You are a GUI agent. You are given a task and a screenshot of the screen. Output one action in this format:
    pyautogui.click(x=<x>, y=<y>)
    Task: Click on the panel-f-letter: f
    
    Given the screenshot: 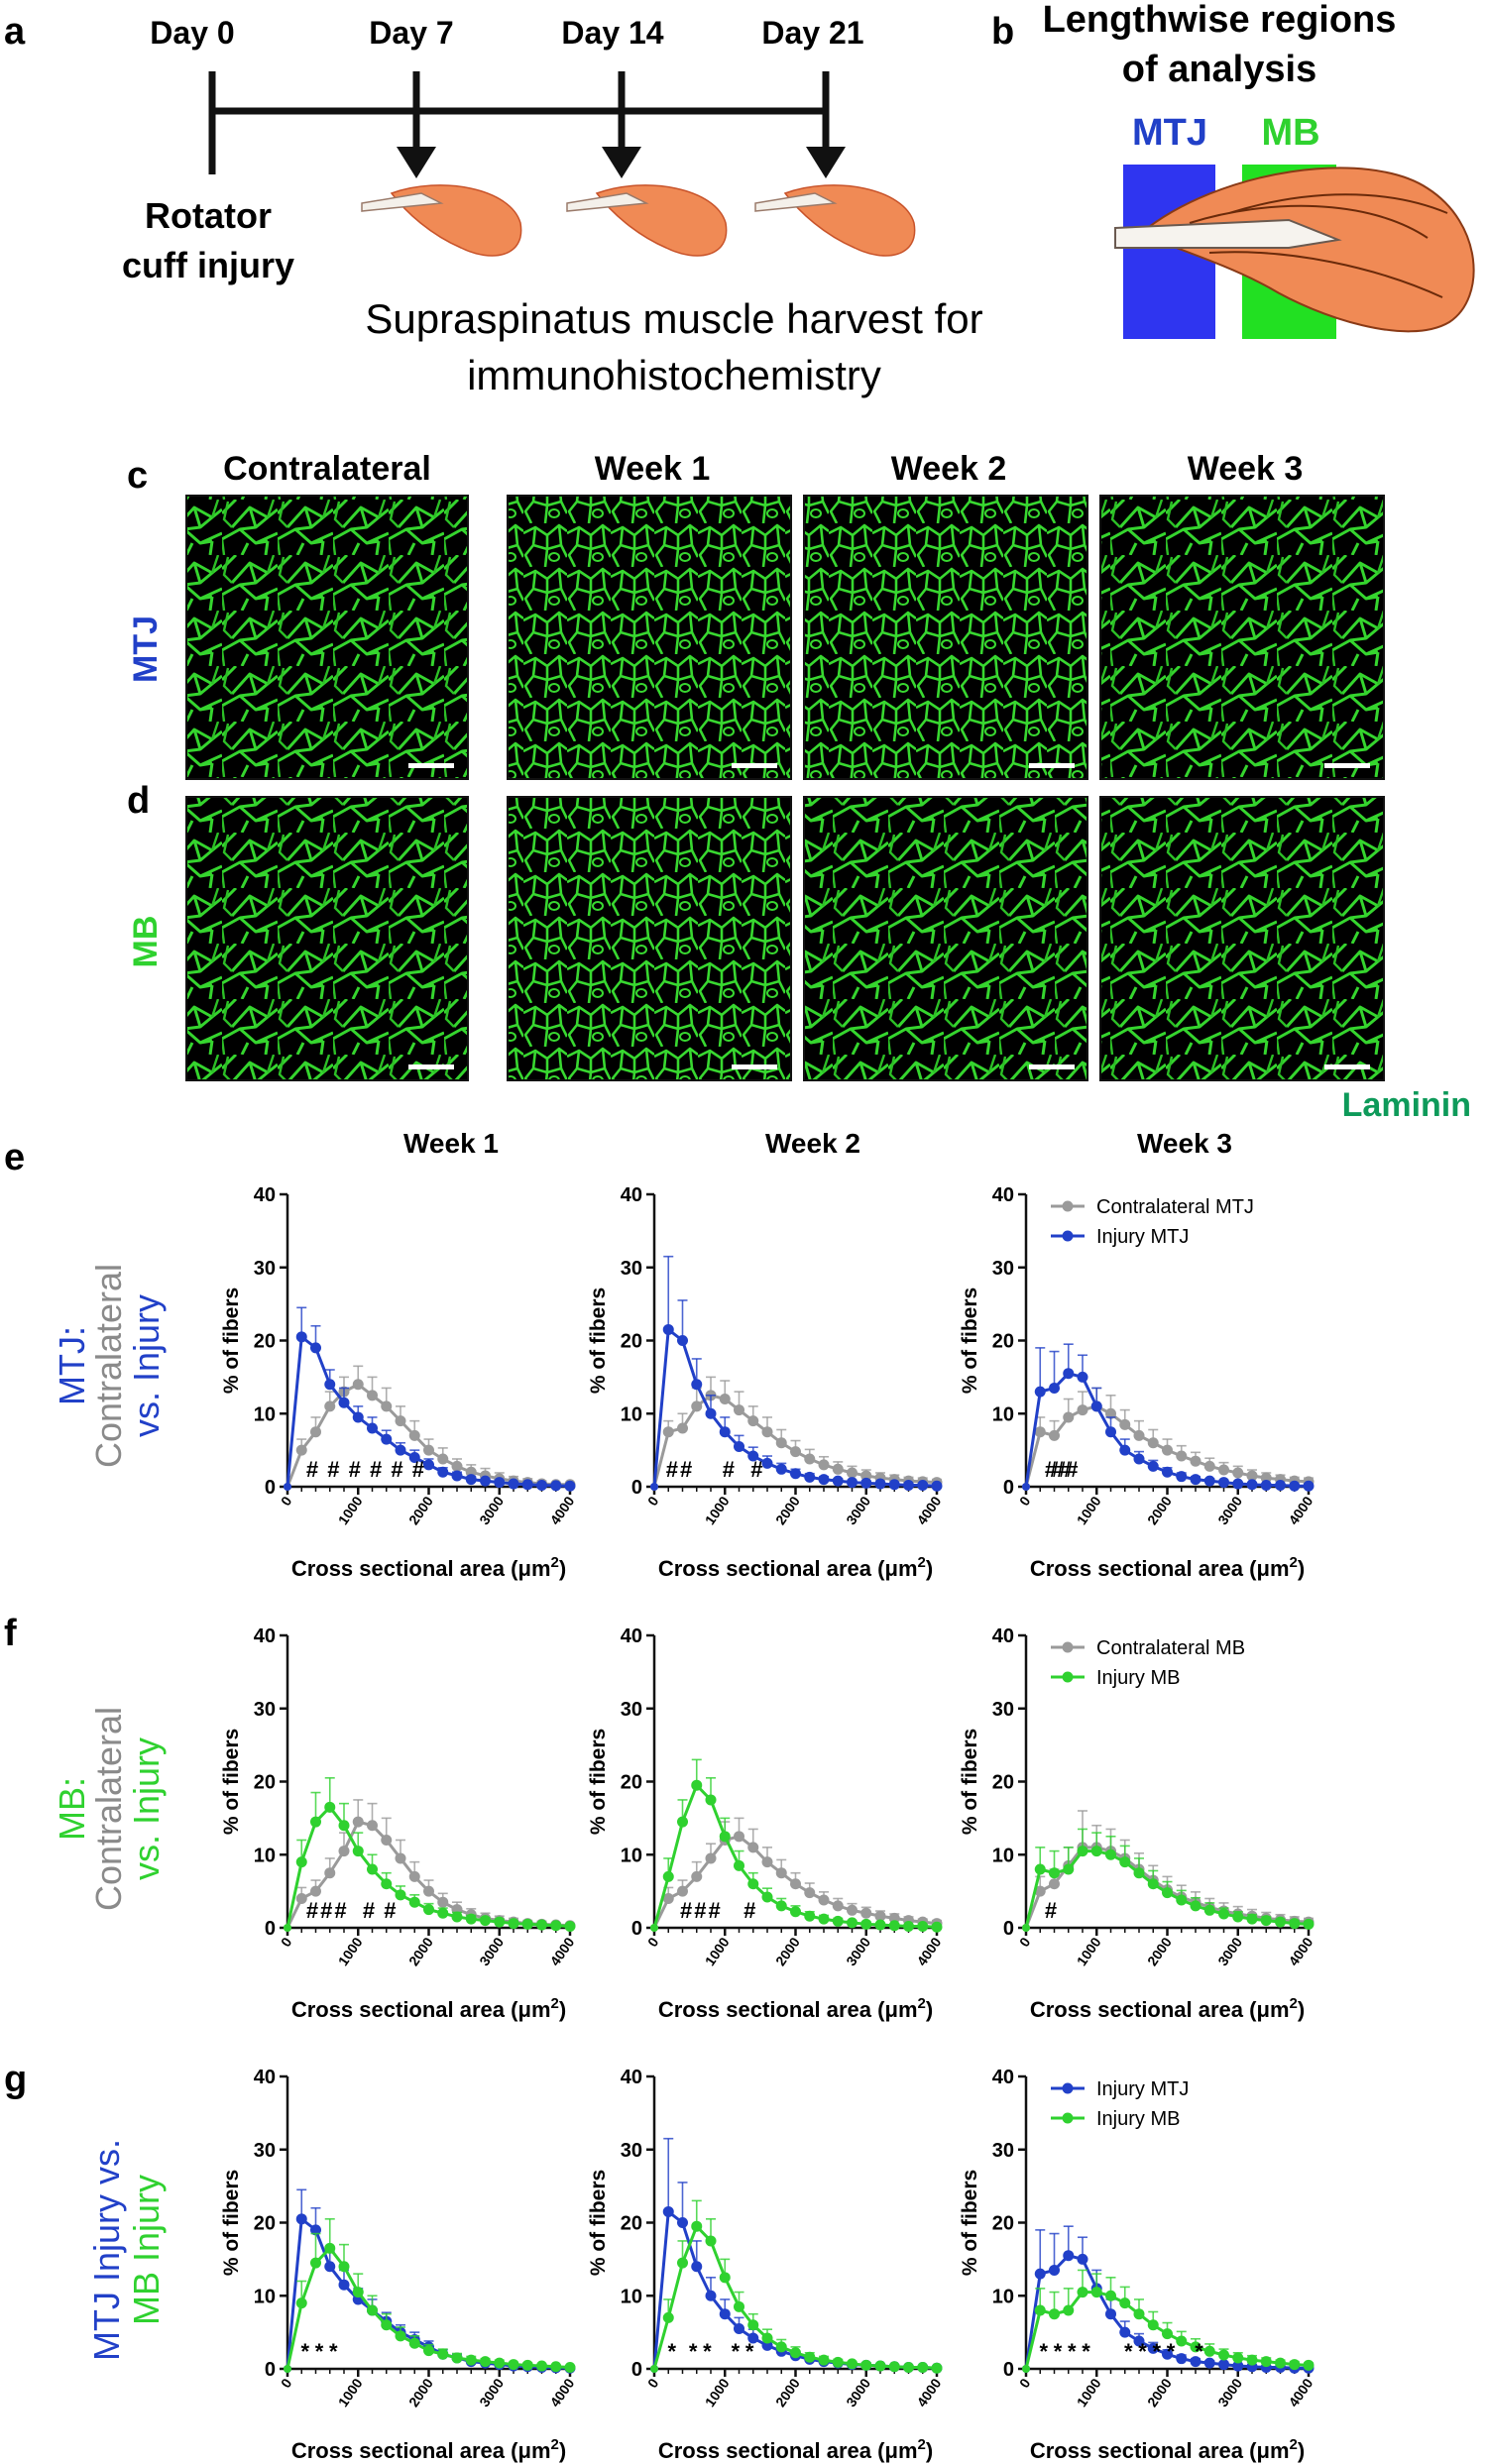 What is the action you would take?
    pyautogui.click(x=10, y=1633)
    